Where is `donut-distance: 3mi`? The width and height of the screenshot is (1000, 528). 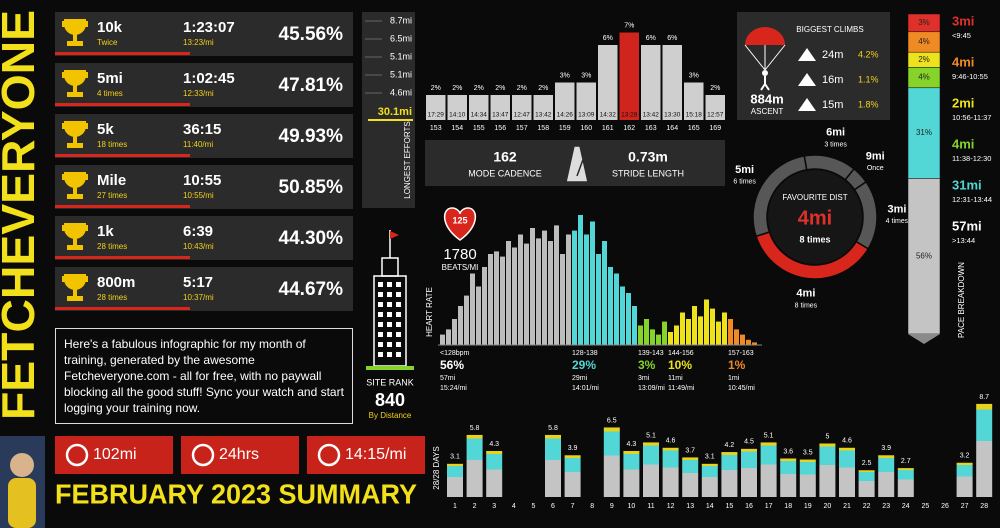
donut-distance: 3mi is located at coordinates (896, 209).